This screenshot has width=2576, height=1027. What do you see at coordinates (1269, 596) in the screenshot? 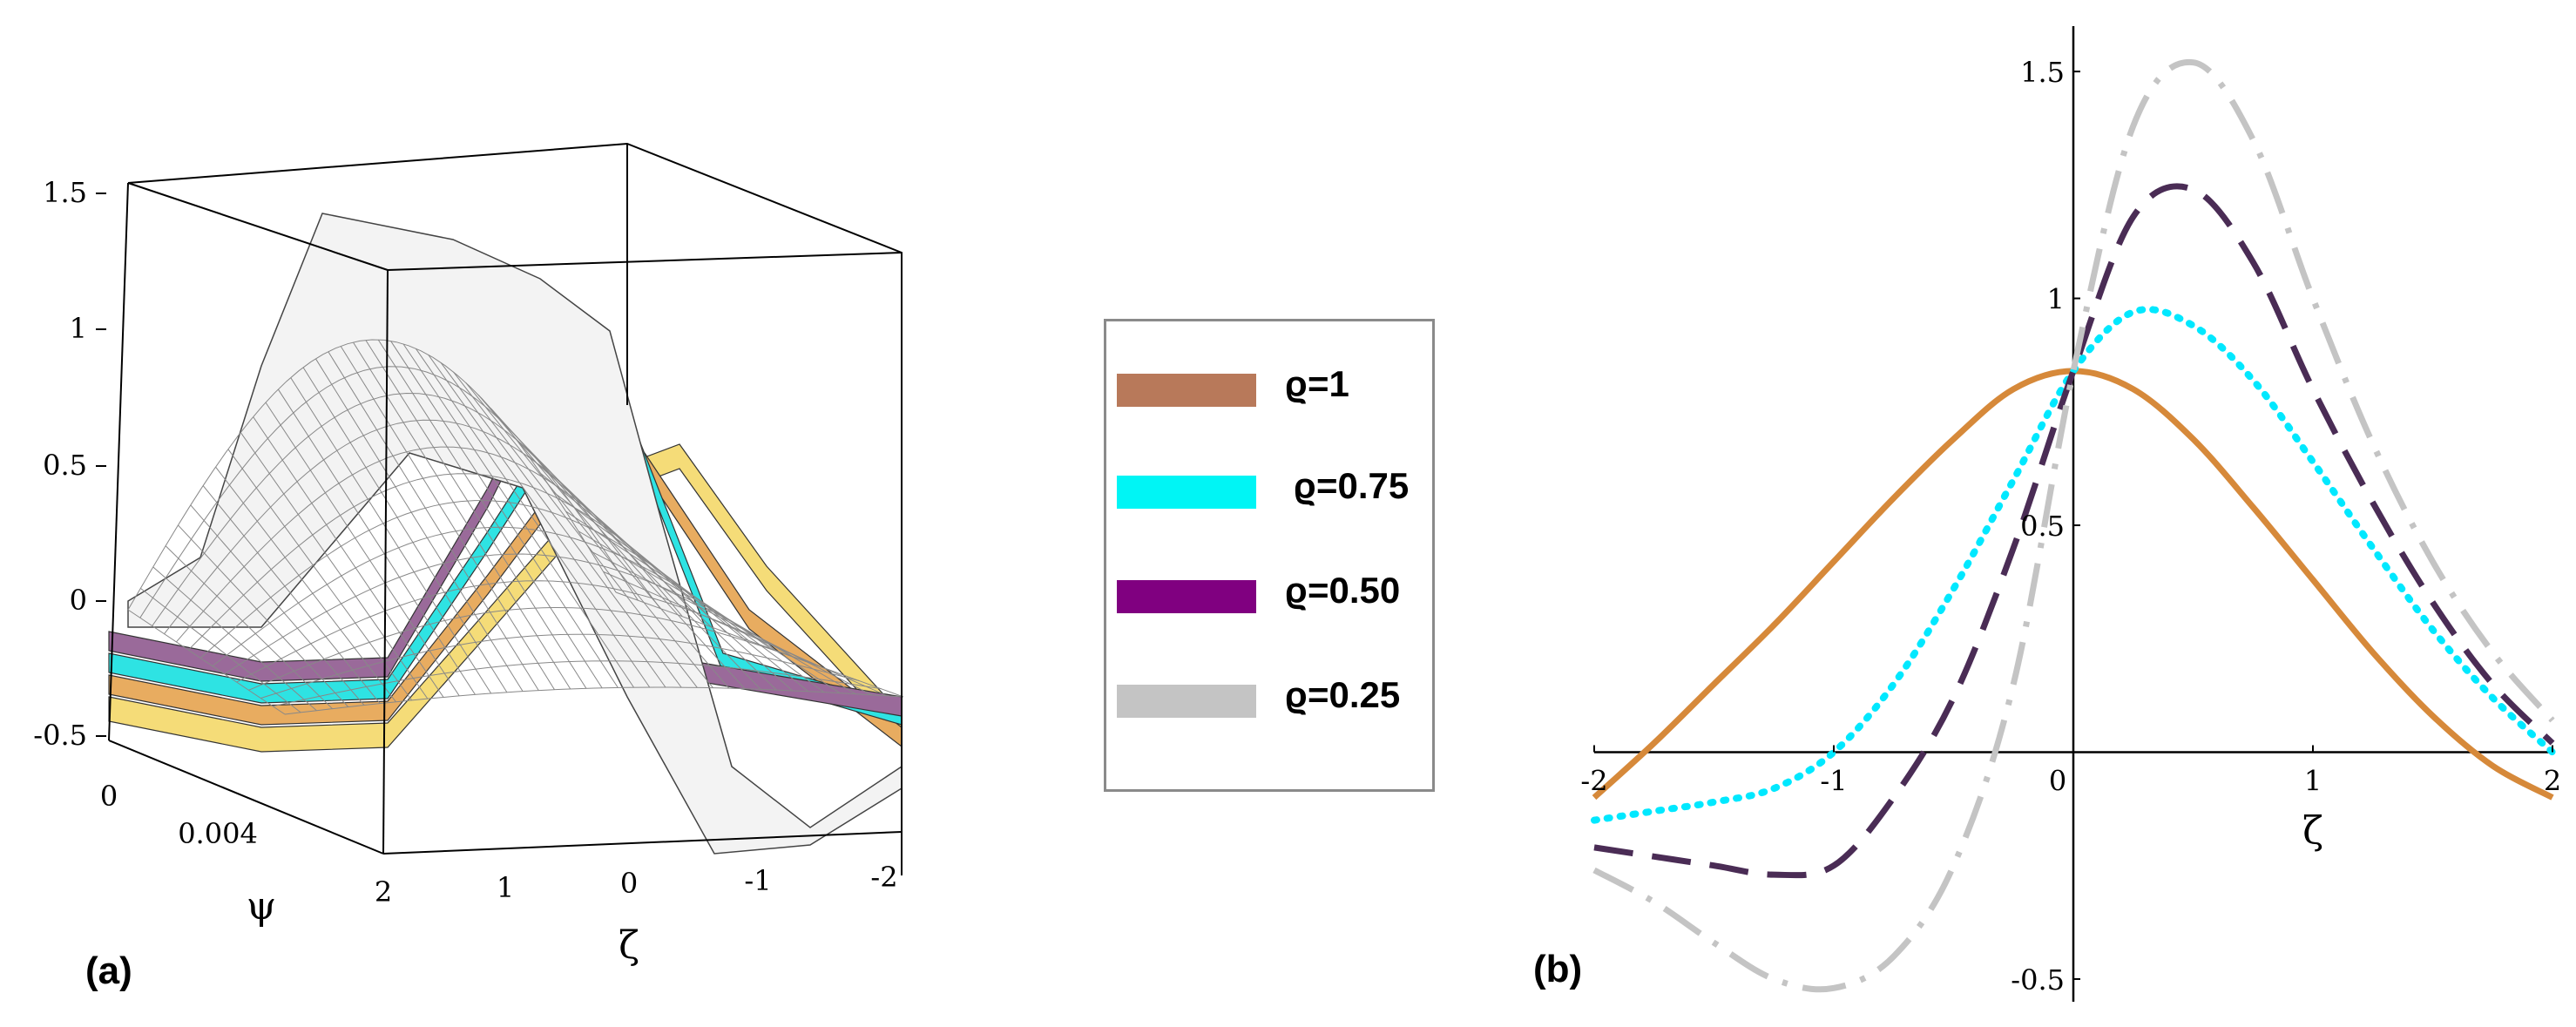
I see `legend-item: ϱ=0.50` at bounding box center [1269, 596].